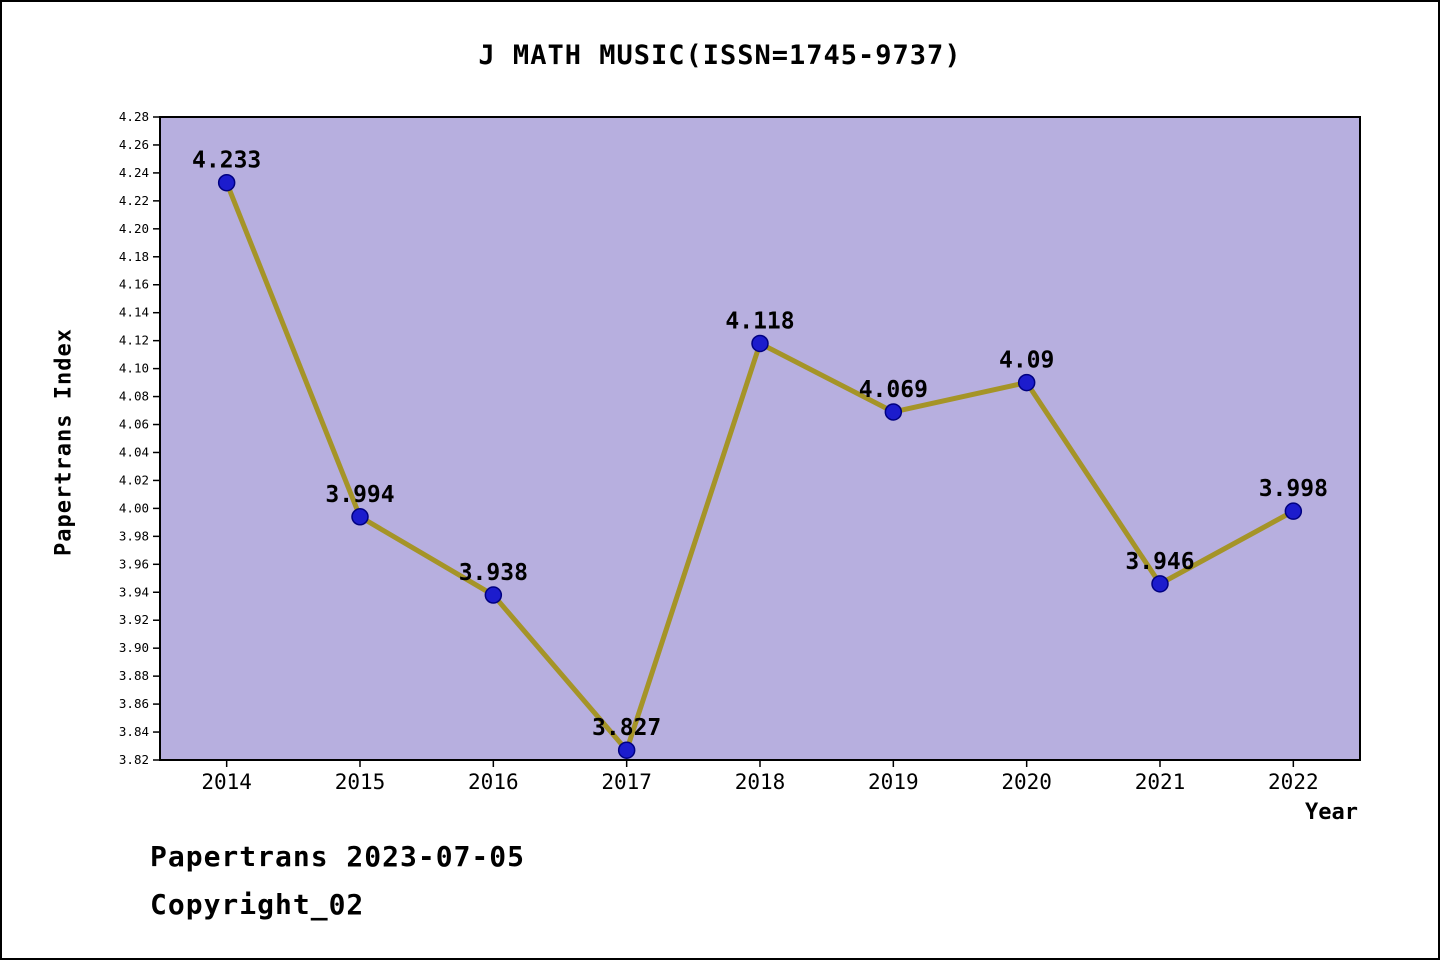 The image size is (1440, 960). Describe the element at coordinates (893, 782) in the screenshot. I see `x-tick-label: 2019` at that location.